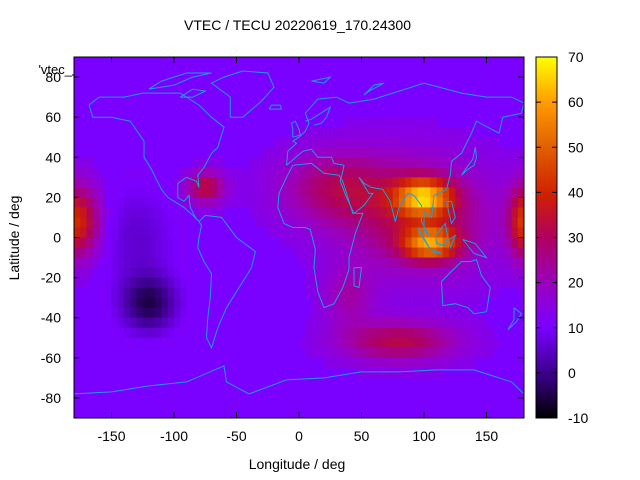 Image resolution: width=640 pixels, height=480 pixels. Describe the element at coordinates (576, 328) in the screenshot. I see `colorbar-tick-label: 10` at that location.